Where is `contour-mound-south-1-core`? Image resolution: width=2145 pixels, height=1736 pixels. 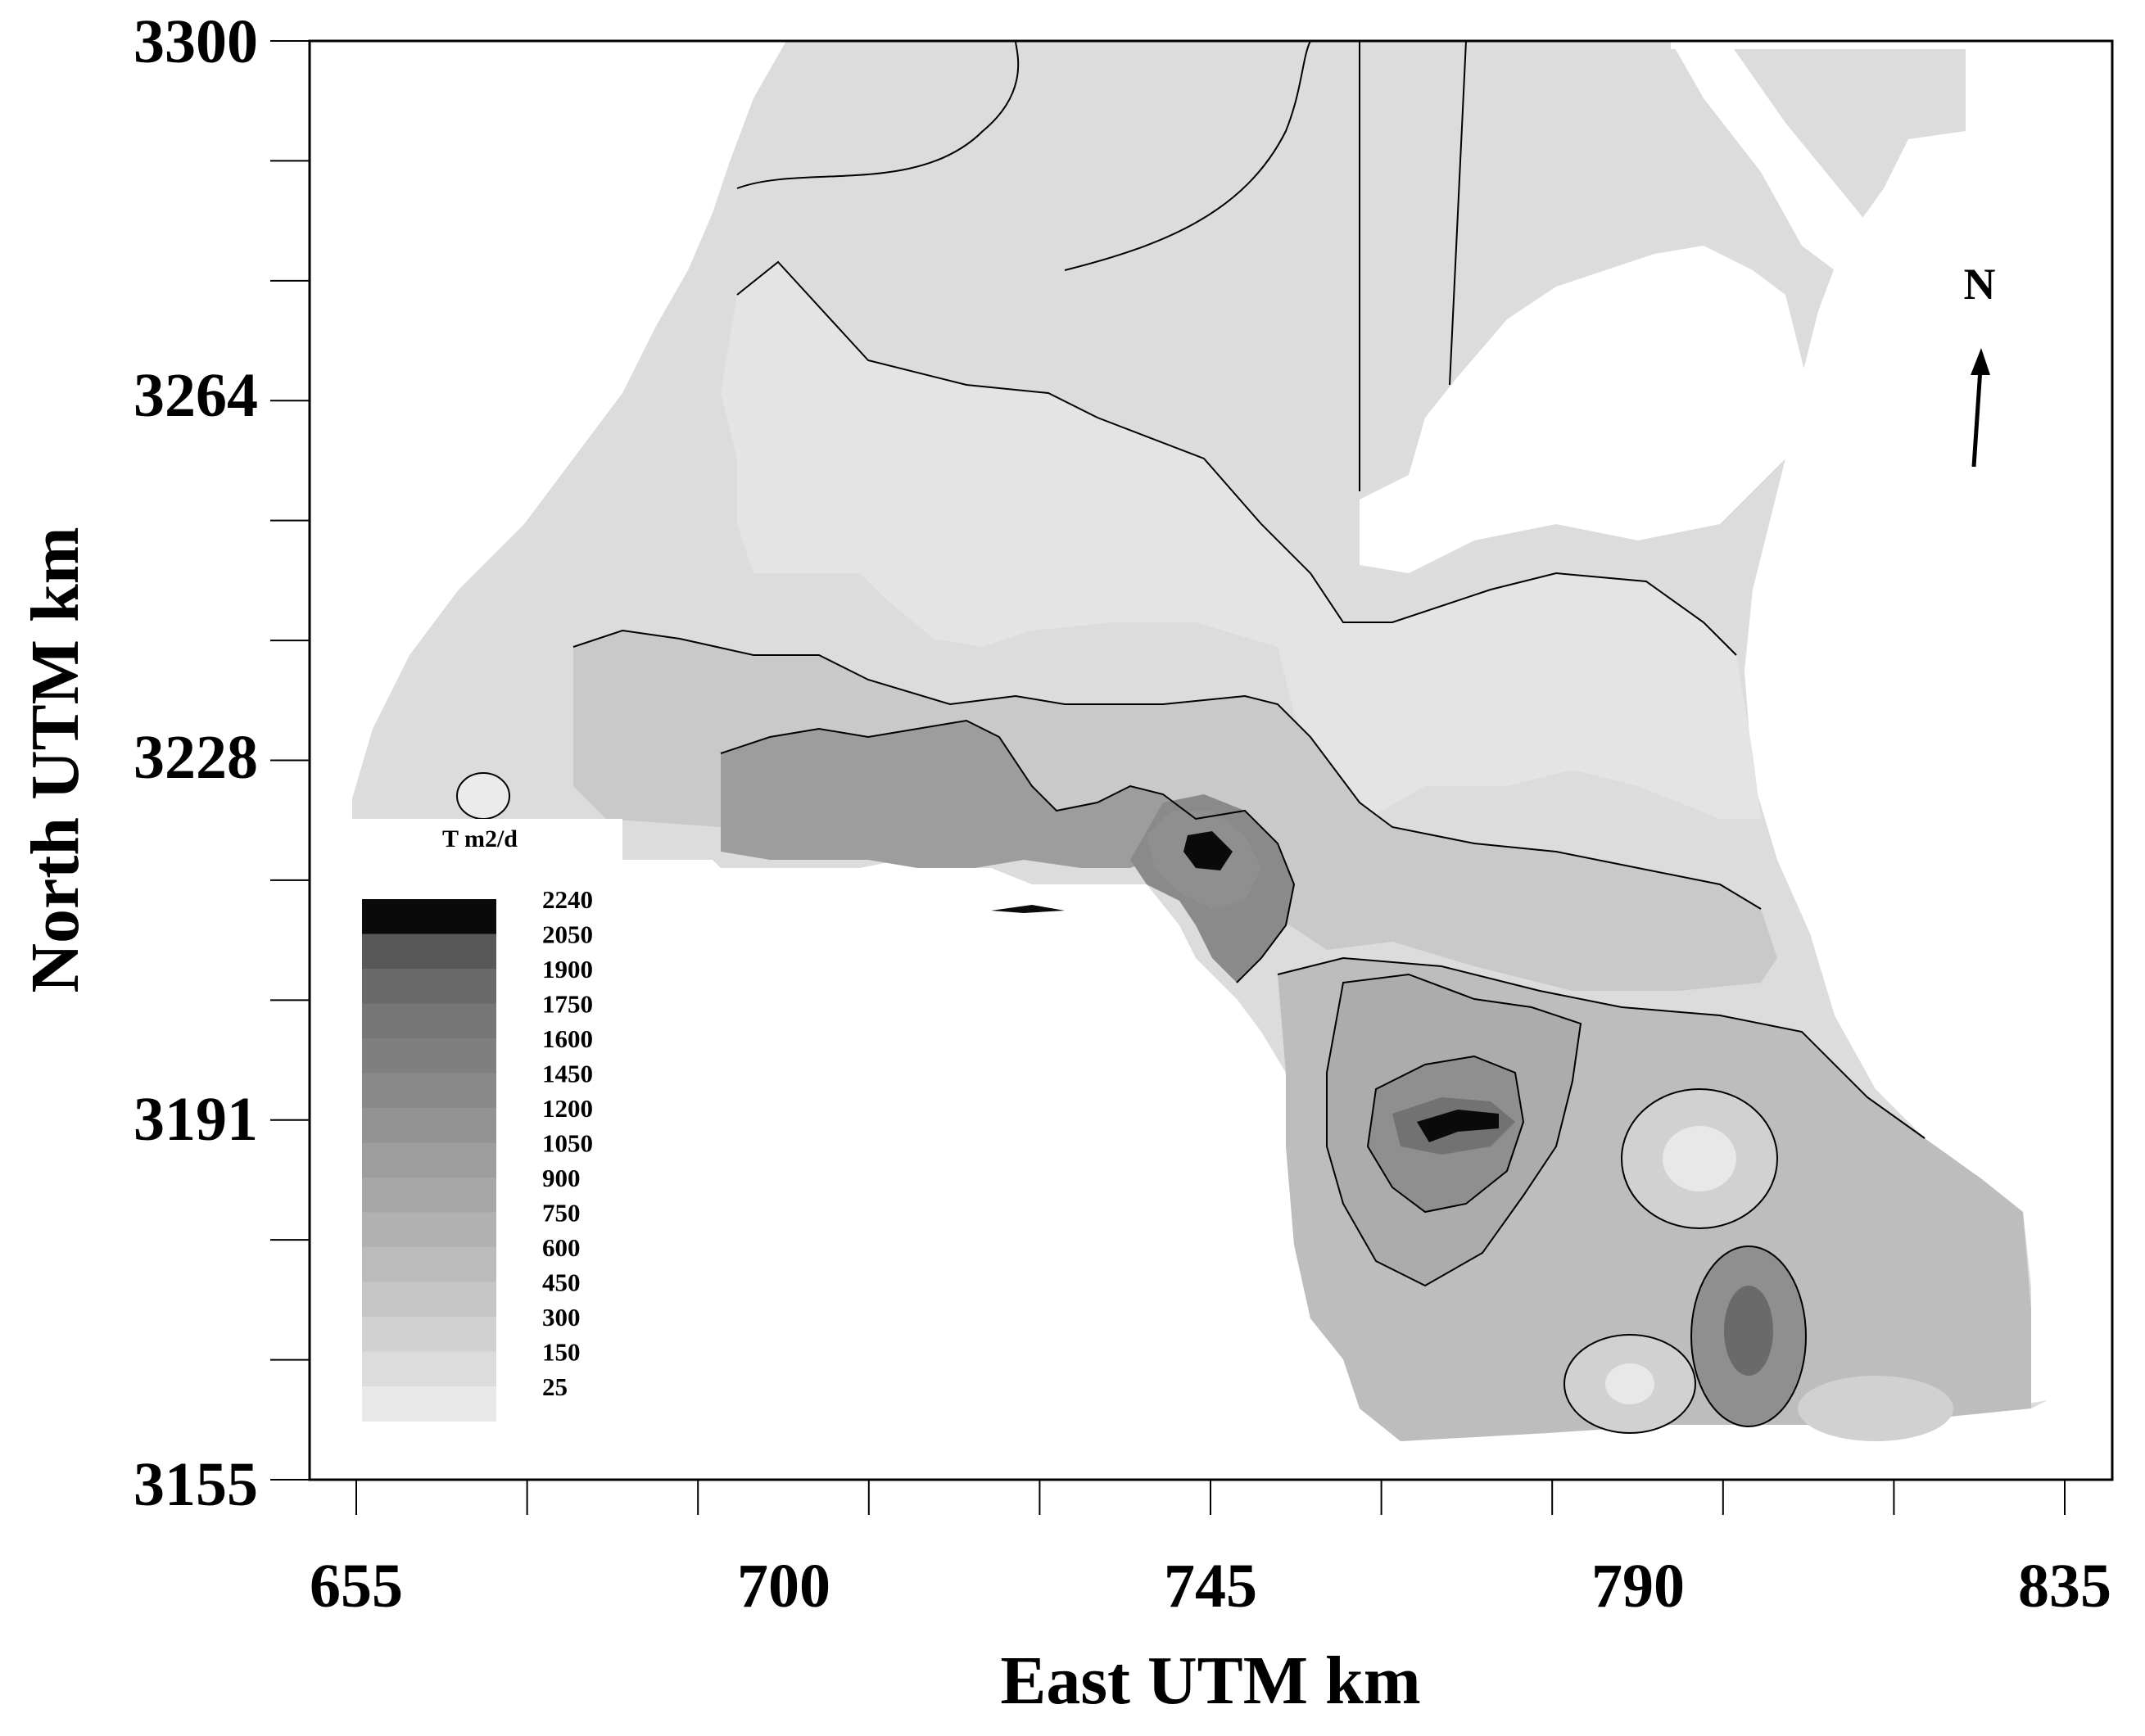
contour-mound-south-1-core is located at coordinates (1748, 1331).